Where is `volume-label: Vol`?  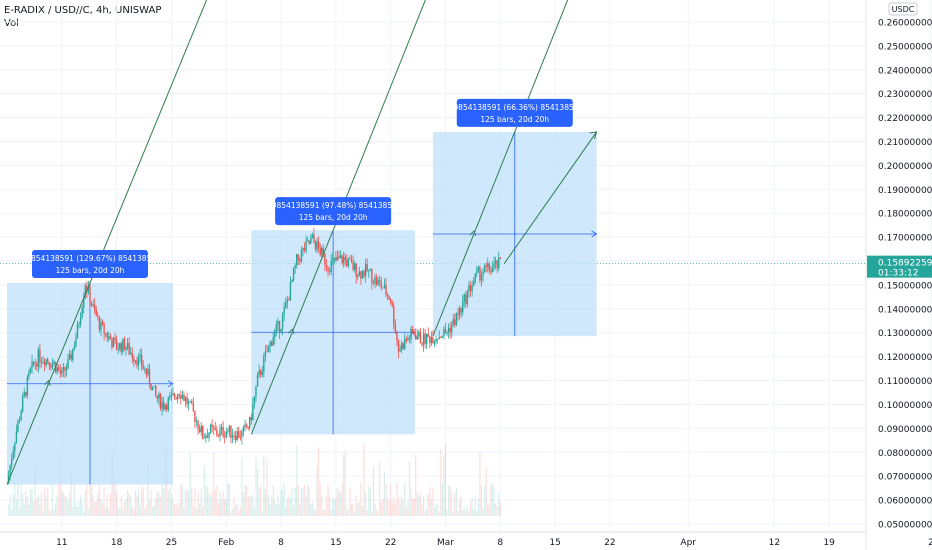 volume-label: Vol is located at coordinates (11, 23).